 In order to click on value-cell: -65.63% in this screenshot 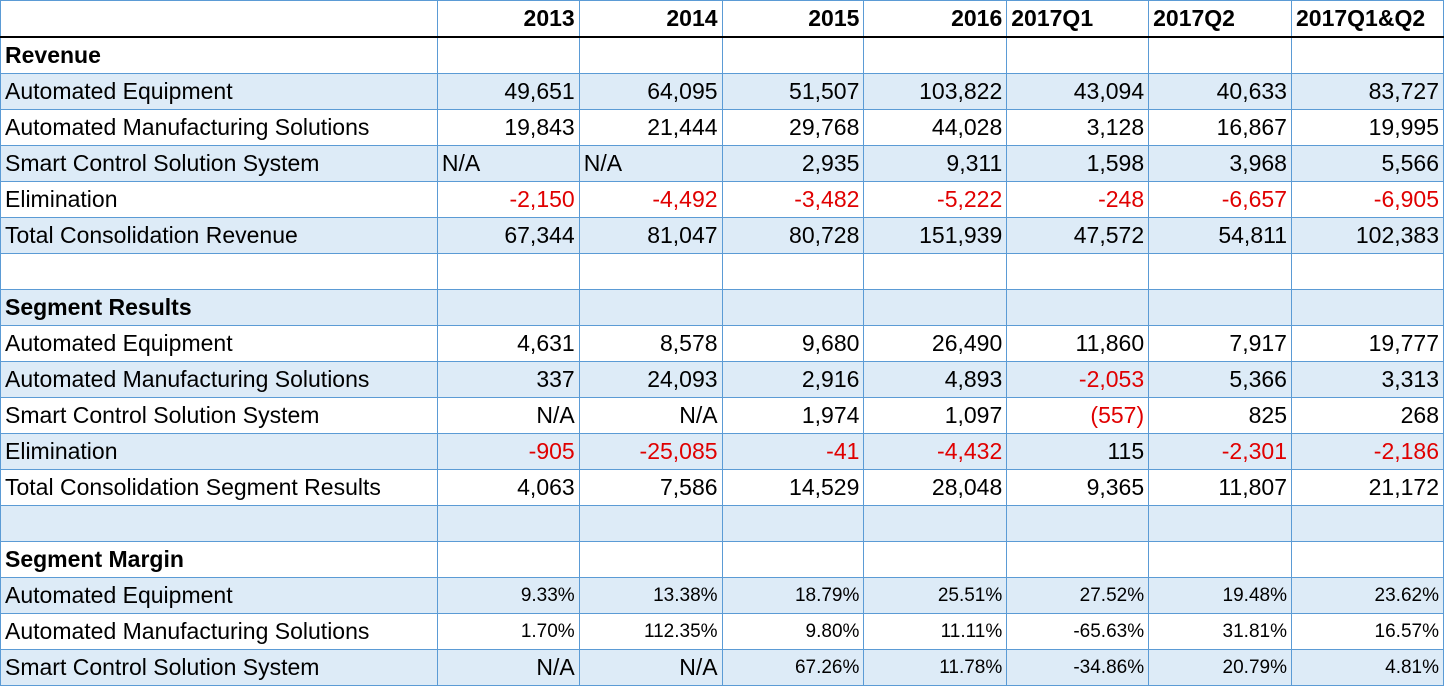, I will do `click(1078, 631)`.